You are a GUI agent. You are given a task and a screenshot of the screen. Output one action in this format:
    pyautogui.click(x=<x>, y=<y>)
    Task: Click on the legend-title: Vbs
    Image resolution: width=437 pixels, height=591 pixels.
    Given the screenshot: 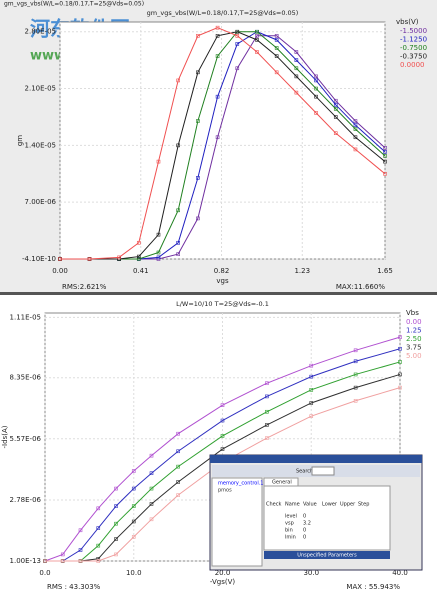 What is the action you would take?
    pyautogui.click(x=412, y=313)
    